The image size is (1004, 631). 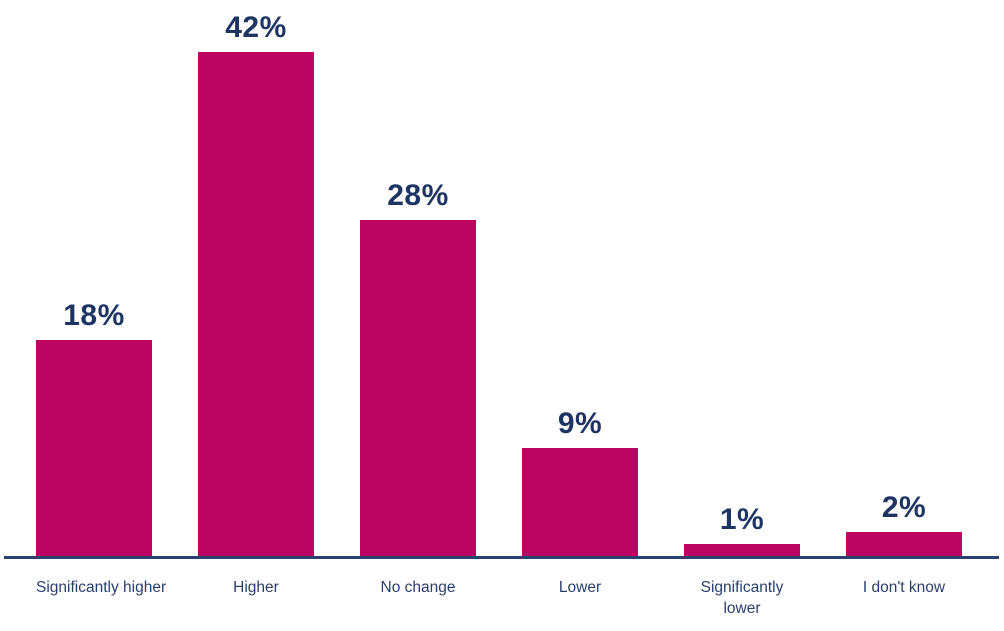 What do you see at coordinates (580, 423) in the screenshot?
I see `bar-value-label: 9%` at bounding box center [580, 423].